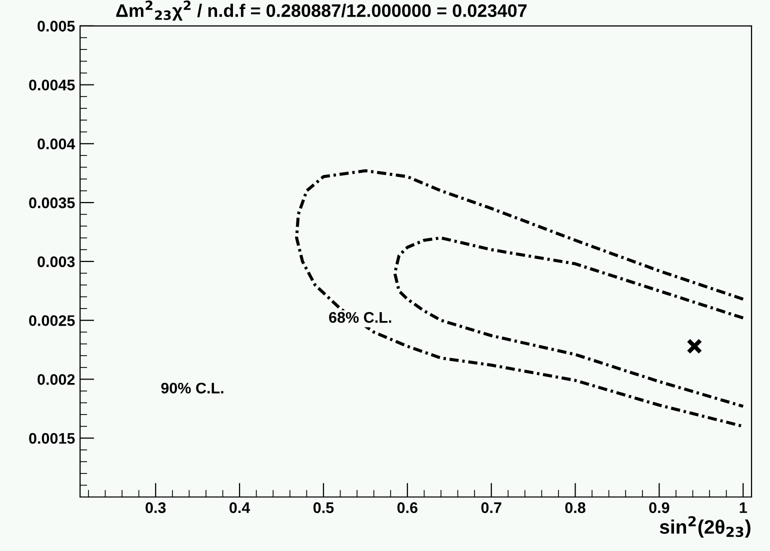 This screenshot has width=770, height=551. I want to click on x-tick-label: 0.3, so click(156, 508).